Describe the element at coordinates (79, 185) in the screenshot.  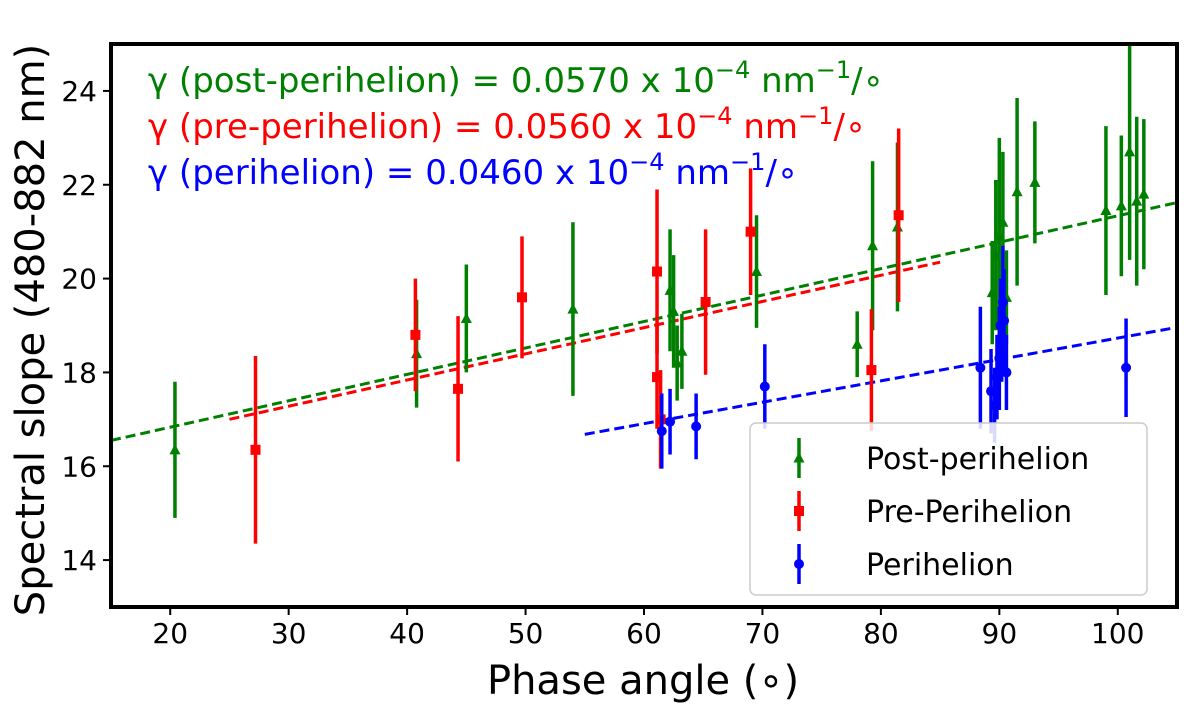
I see `y-tick-label: 22` at that location.